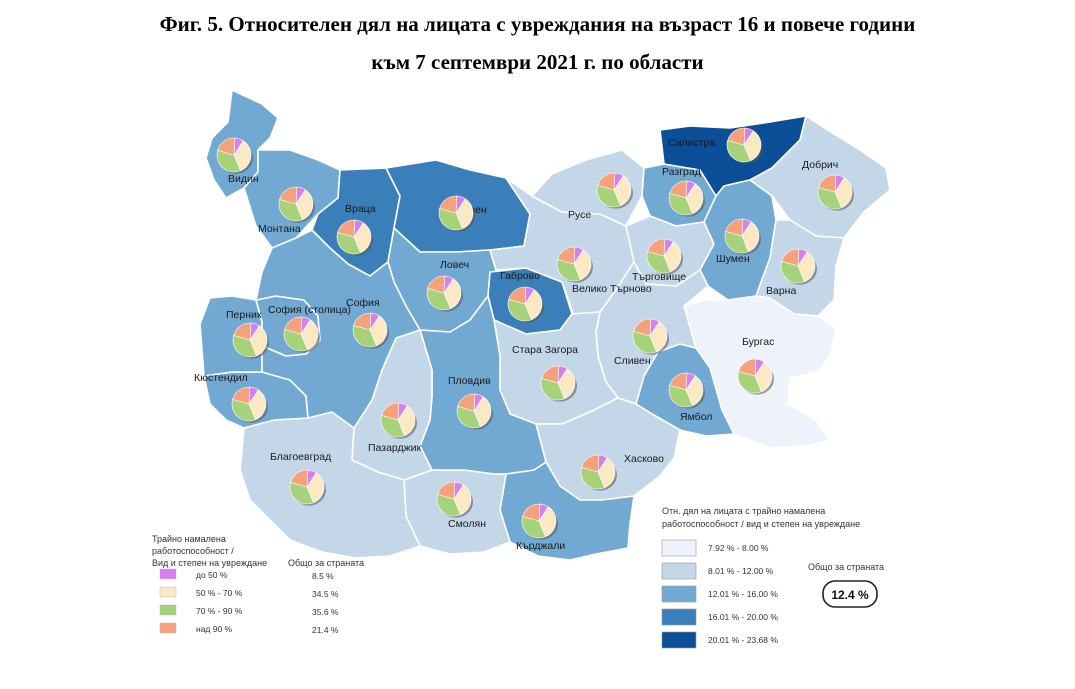 The image size is (1075, 689). Describe the element at coordinates (326, 563) in the screenshot. I see `pie-legend-total-heading: Общо за страната` at that location.